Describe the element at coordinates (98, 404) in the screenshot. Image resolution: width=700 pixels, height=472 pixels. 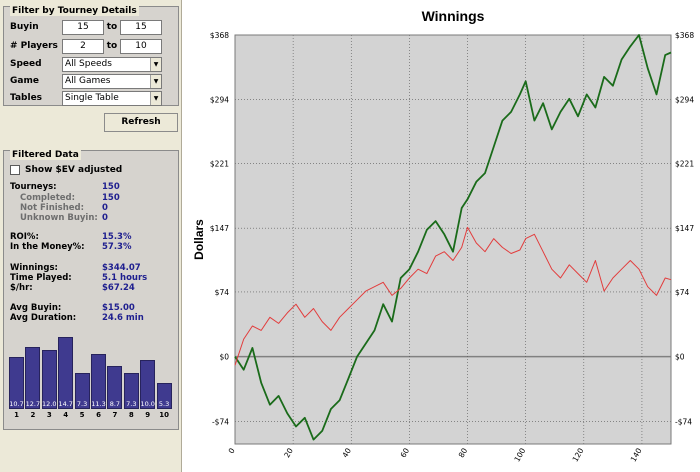
I see `histogram-value-label: 11.3` at that location.